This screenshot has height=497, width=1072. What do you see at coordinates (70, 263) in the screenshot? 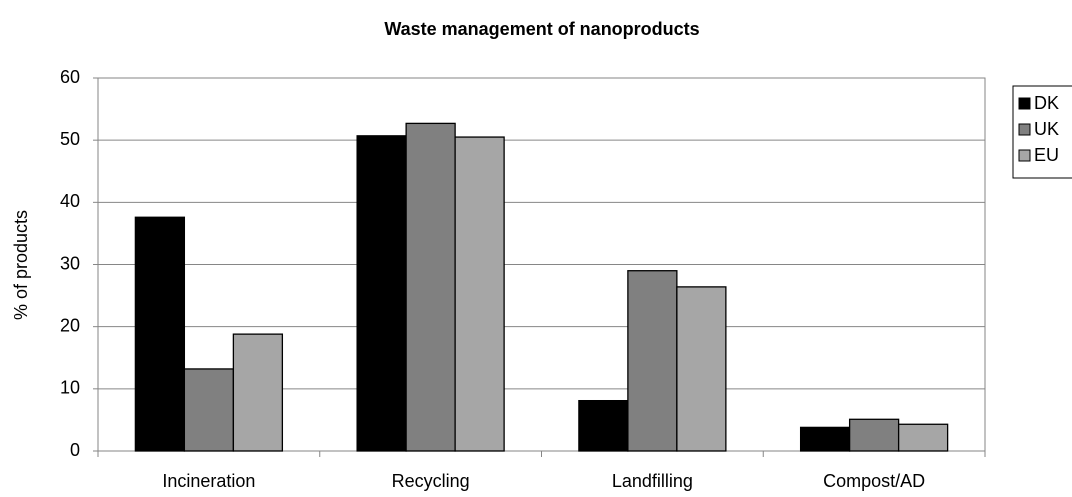
I see `y-tick-label: 30` at bounding box center [70, 263].